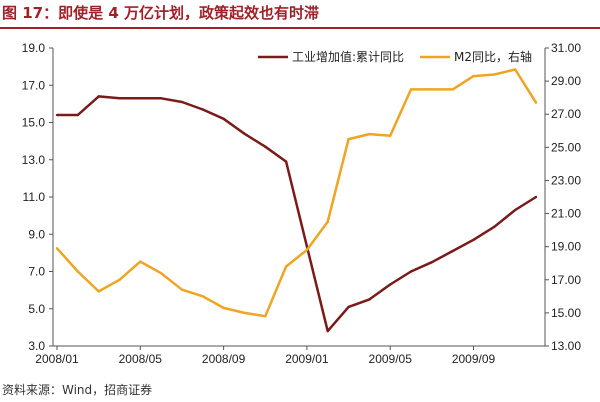 This screenshot has height=402, width=600. What do you see at coordinates (369, 134) in the screenshot?
I see `m2-point-2009/04` at bounding box center [369, 134].